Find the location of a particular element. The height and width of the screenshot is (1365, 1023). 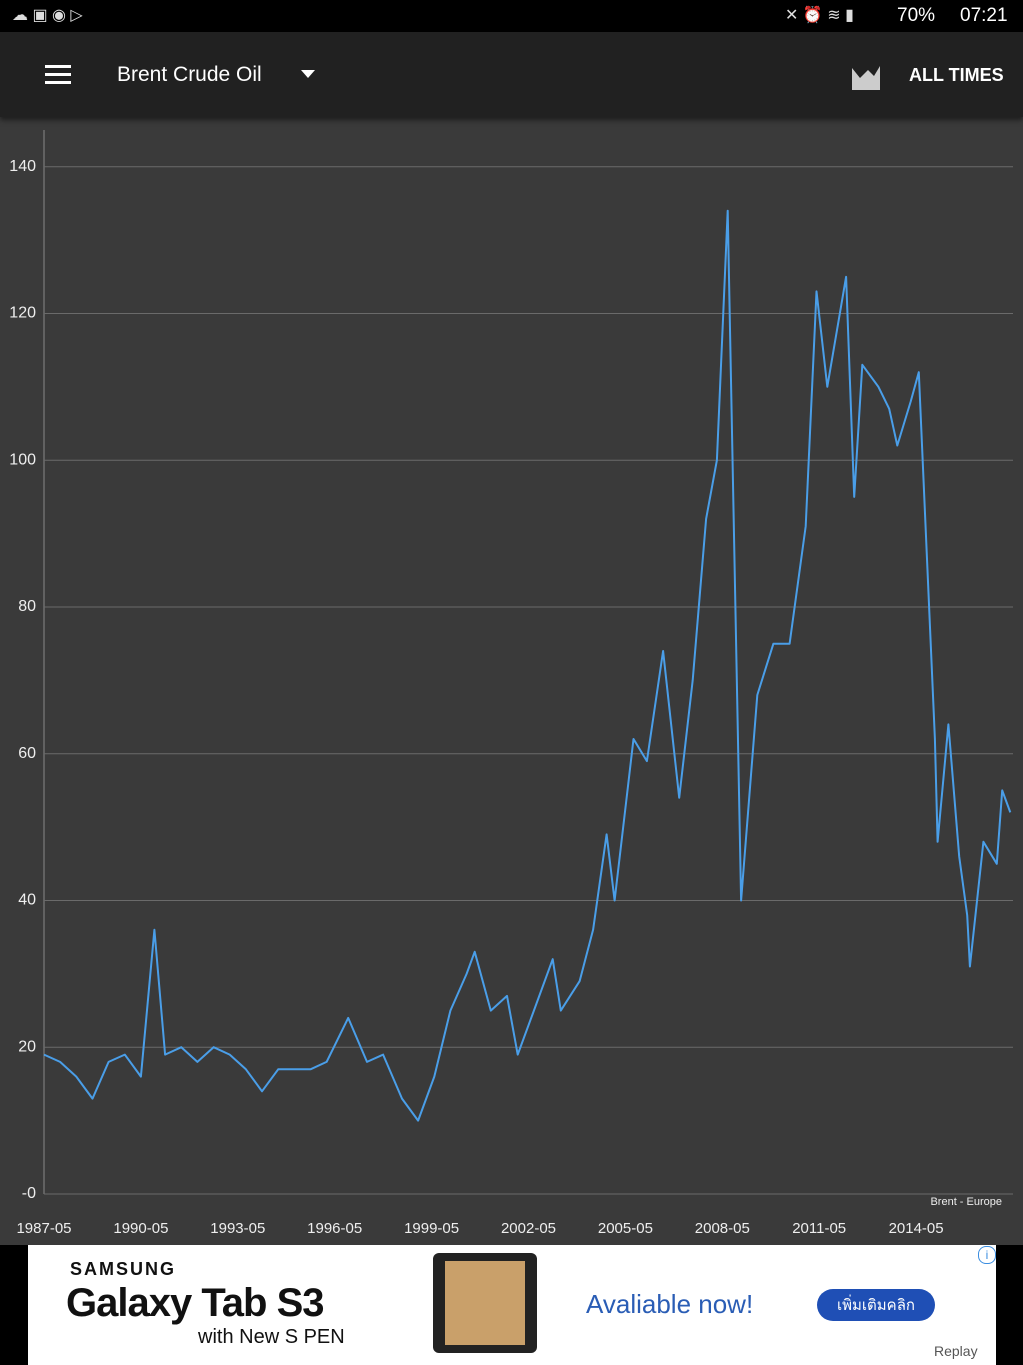

y-tick-label: 140 is located at coordinates (22, 166).